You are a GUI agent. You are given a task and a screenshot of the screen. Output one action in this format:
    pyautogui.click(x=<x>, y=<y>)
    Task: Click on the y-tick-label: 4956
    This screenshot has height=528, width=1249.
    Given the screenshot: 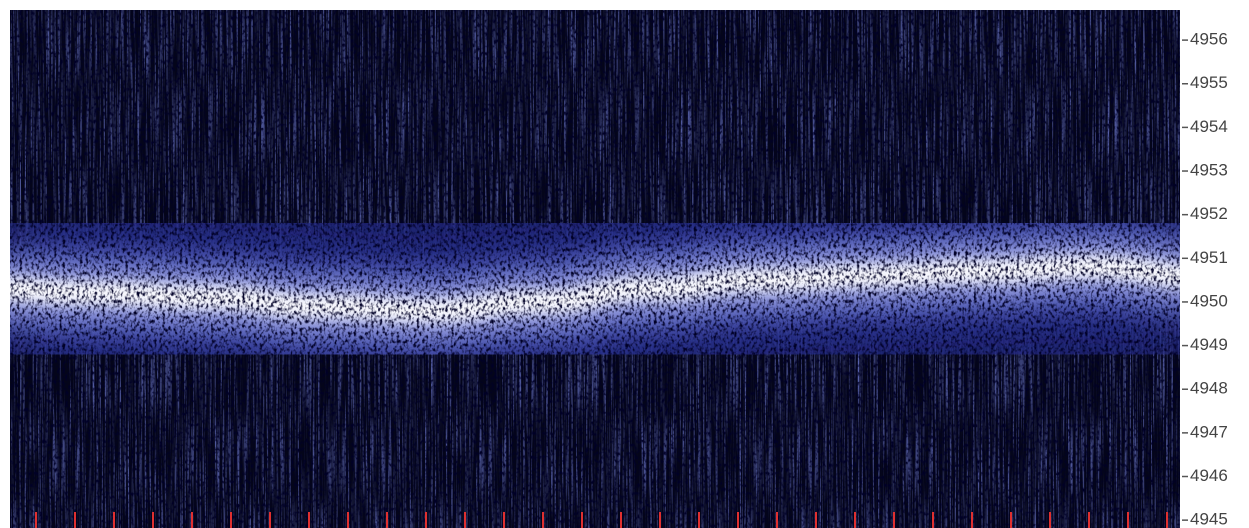 What is the action you would take?
    pyautogui.click(x=1209, y=39)
    